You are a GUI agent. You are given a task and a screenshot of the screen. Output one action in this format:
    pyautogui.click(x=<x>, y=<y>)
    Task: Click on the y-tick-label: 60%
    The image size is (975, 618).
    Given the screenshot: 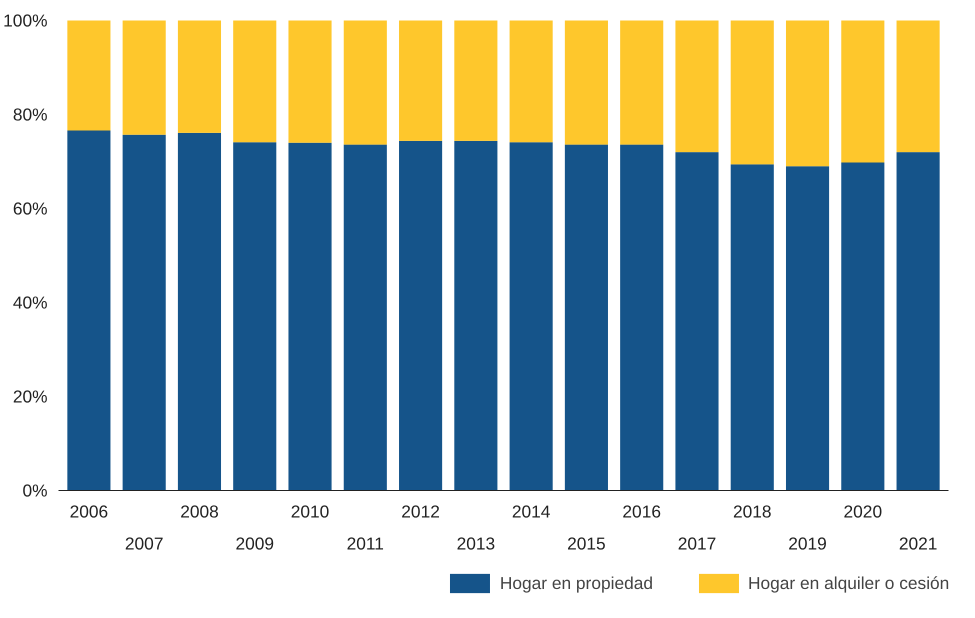 What is the action you would take?
    pyautogui.click(x=30, y=208)
    